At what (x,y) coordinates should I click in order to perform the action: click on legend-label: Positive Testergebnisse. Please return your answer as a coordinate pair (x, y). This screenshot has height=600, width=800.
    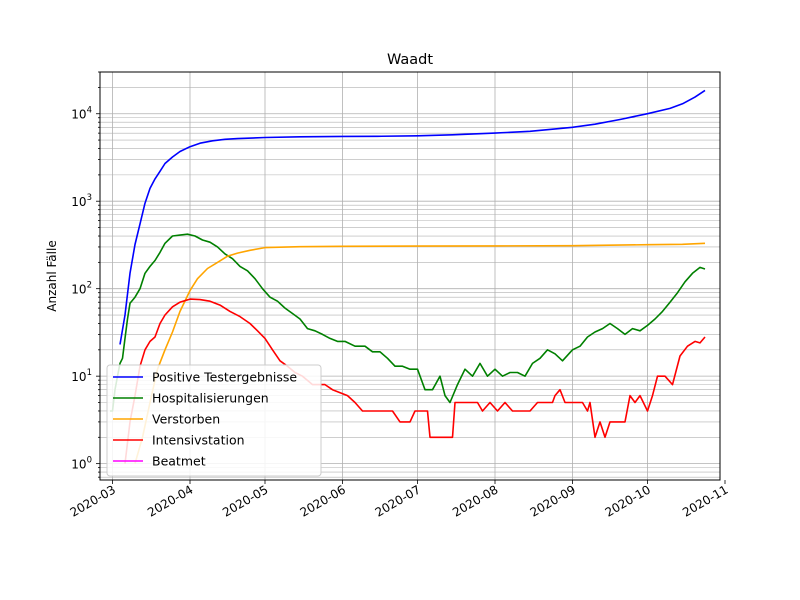
    Looking at the image, I should click on (224, 377).